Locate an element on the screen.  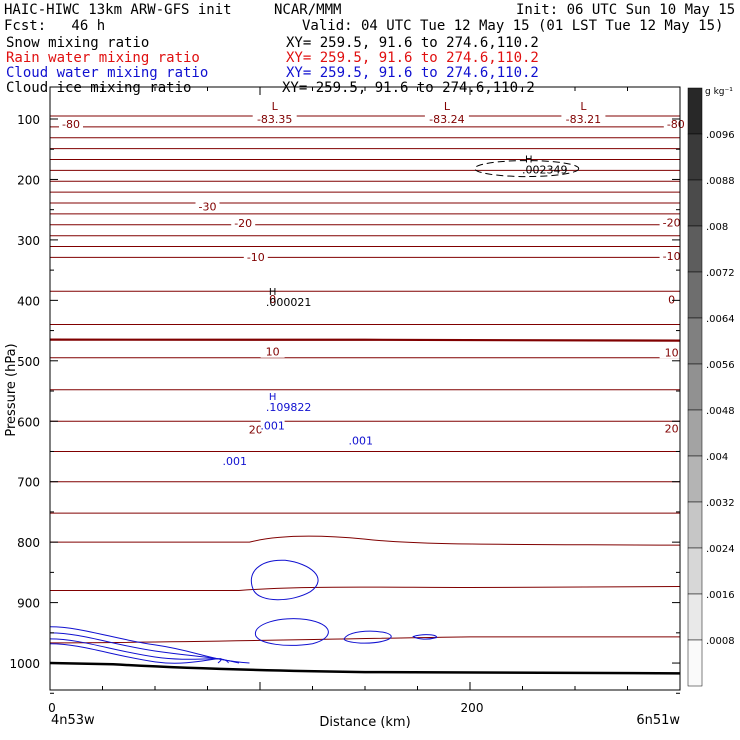
colorbar-tick-label: .0056 is located at coordinates (720, 365).